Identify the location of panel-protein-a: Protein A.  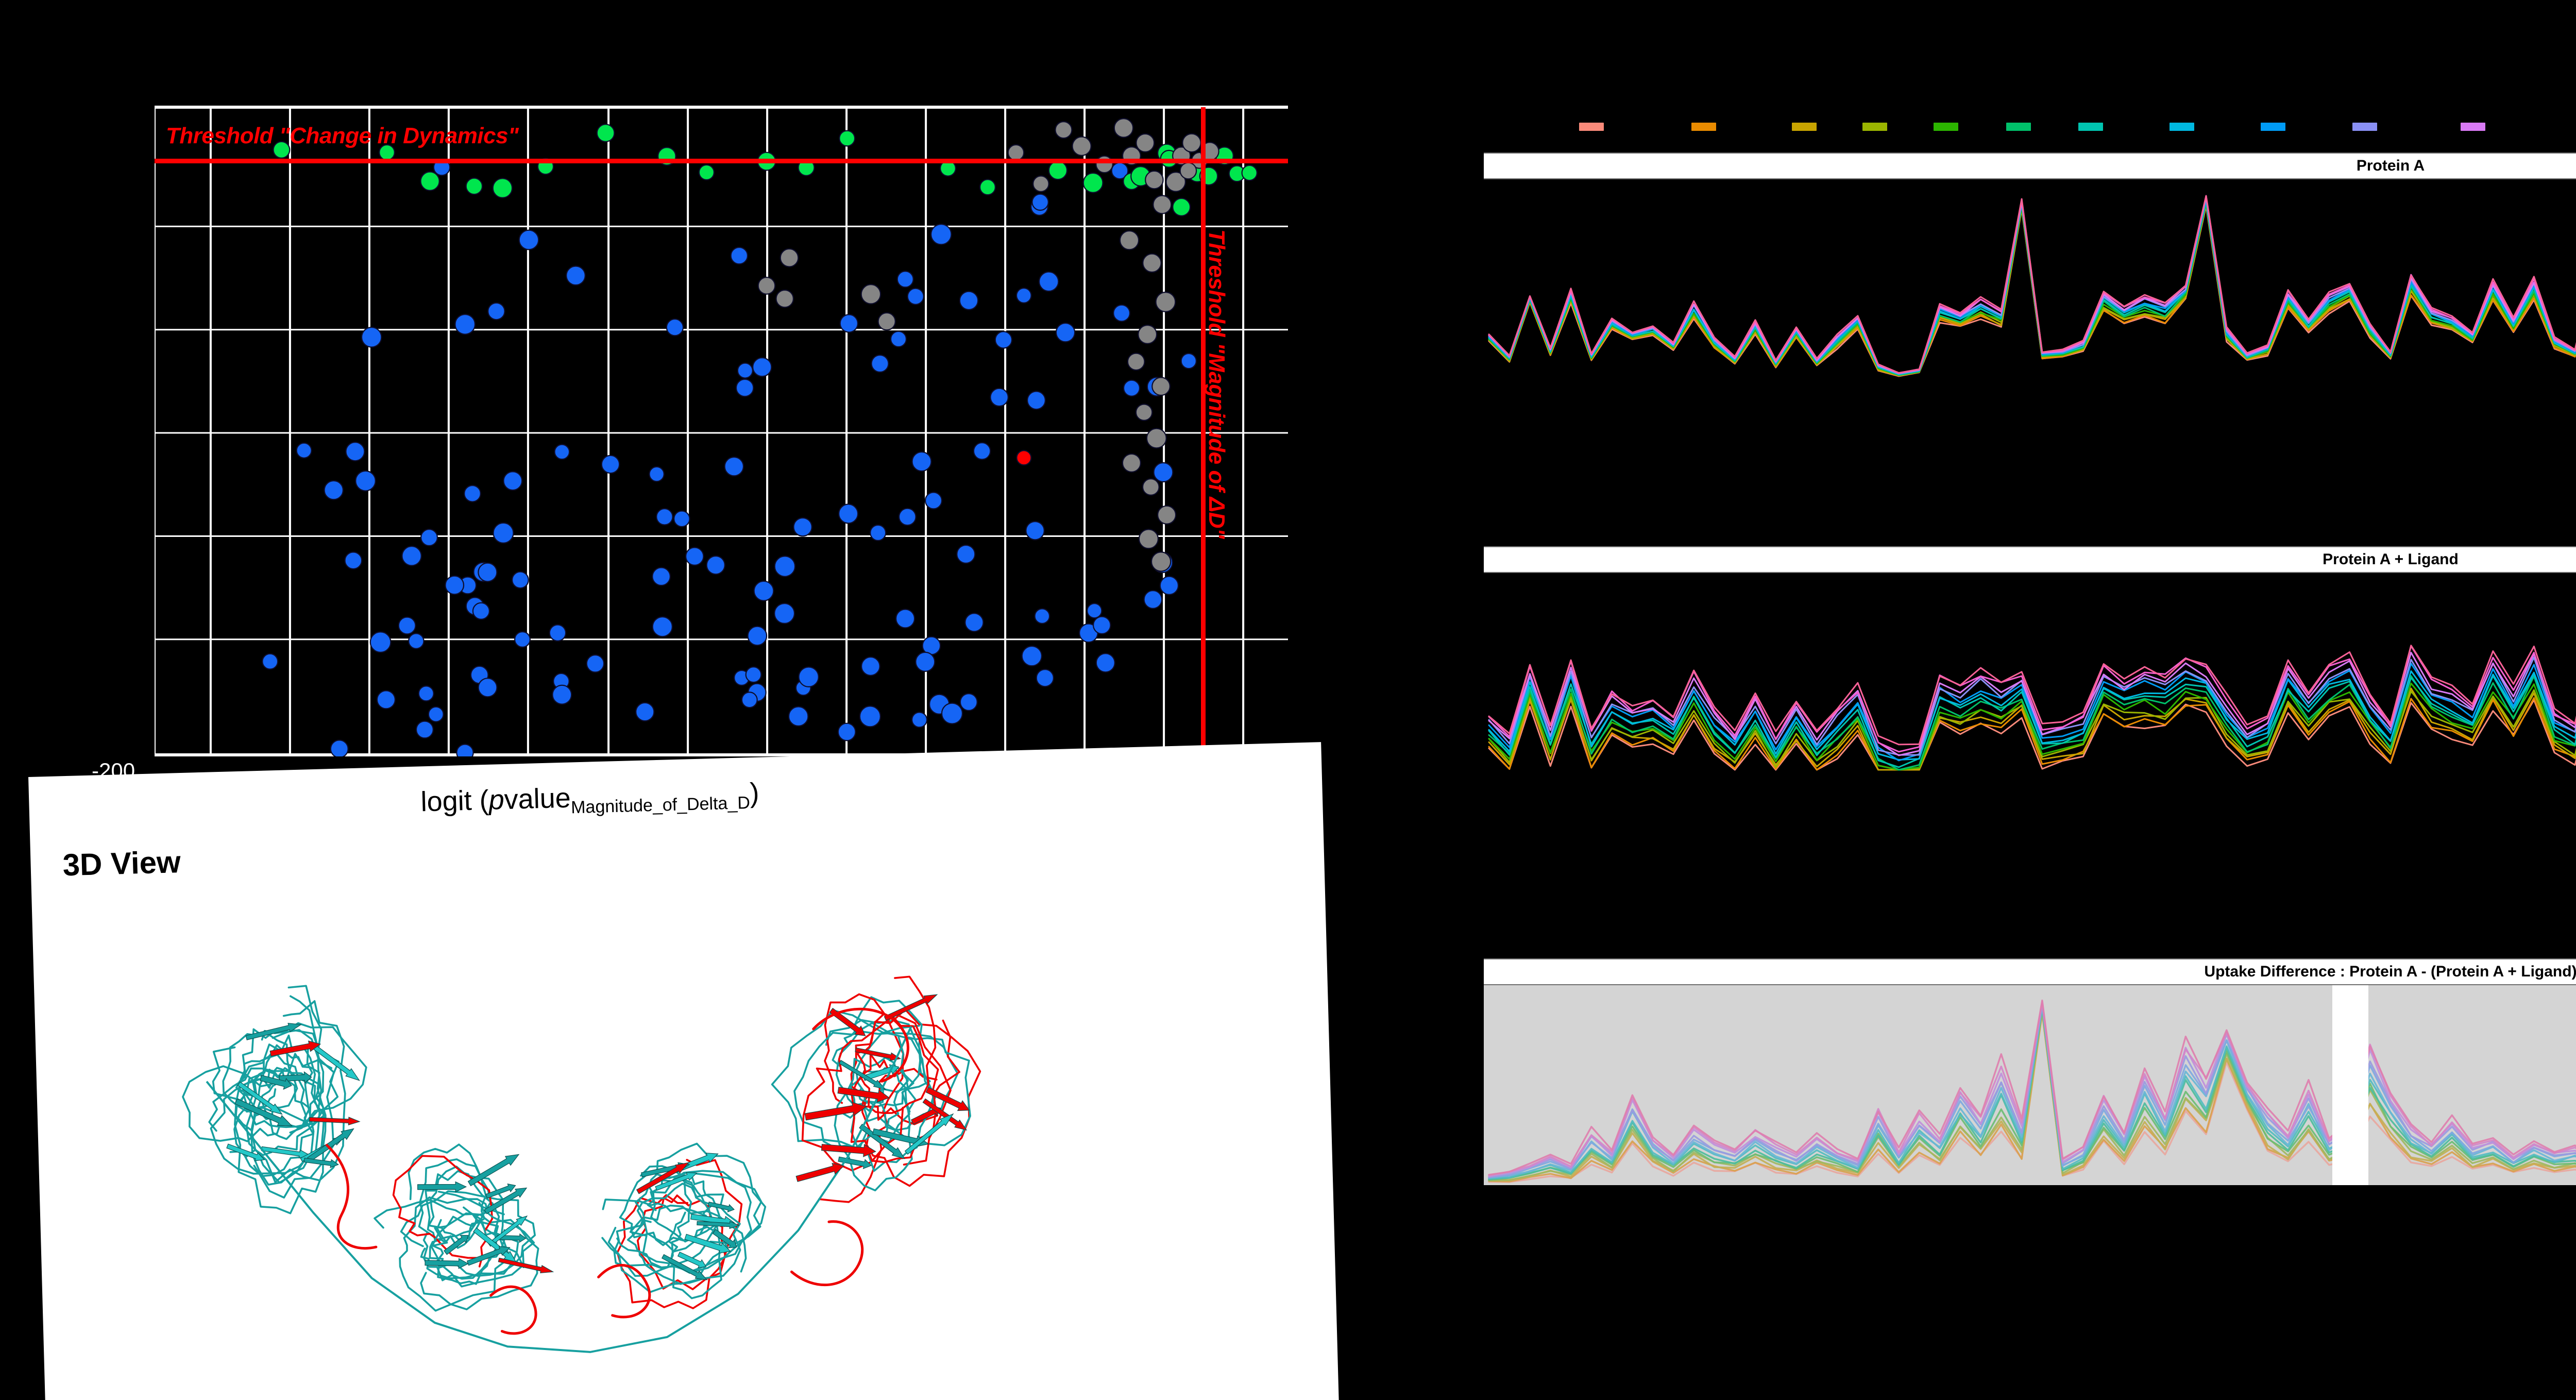
(2030, 266).